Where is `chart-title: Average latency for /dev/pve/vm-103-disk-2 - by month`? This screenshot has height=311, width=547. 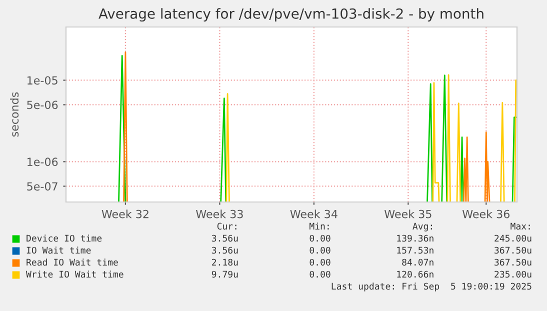
chart-title: Average latency for /dev/pve/vm-103-disk-2 - by month is located at coordinates (291, 15).